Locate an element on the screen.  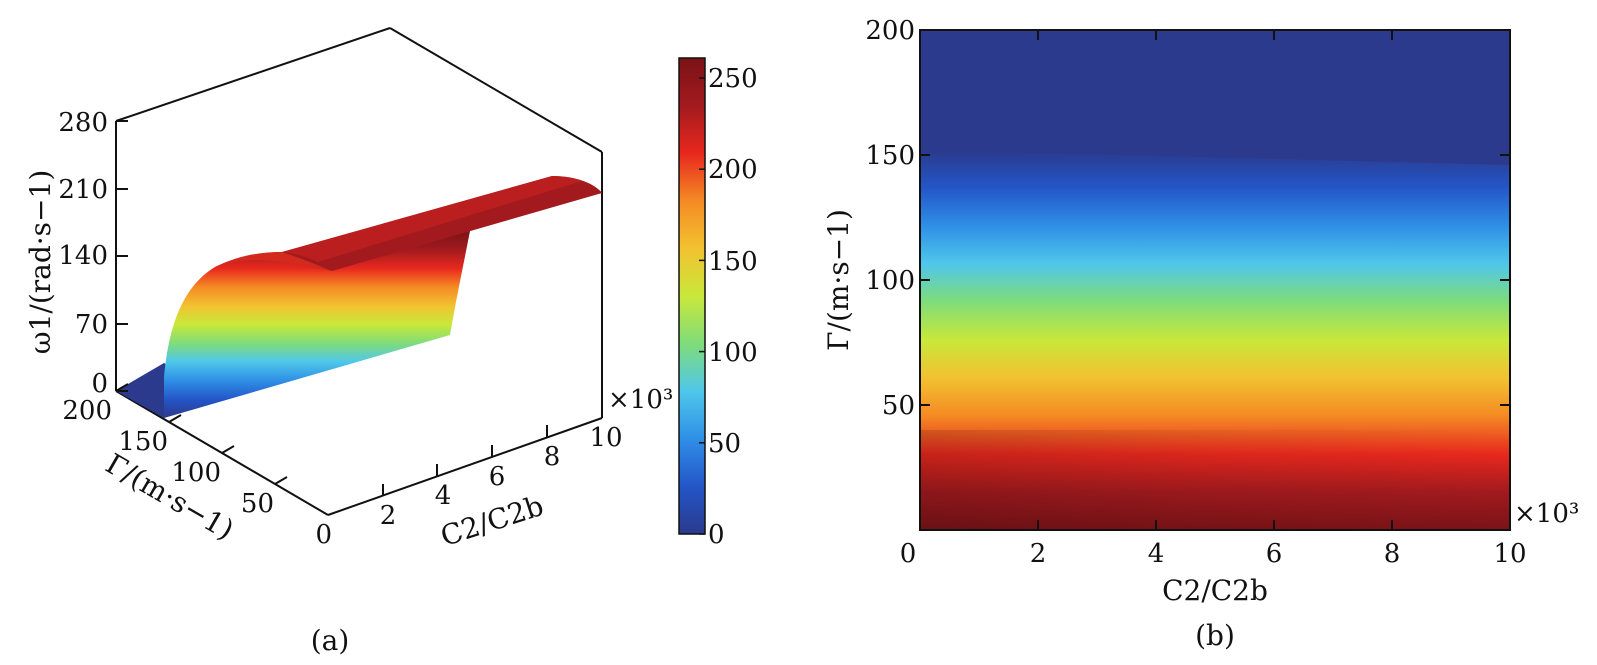
colorbar-tick-label: 250 is located at coordinates (733, 79).